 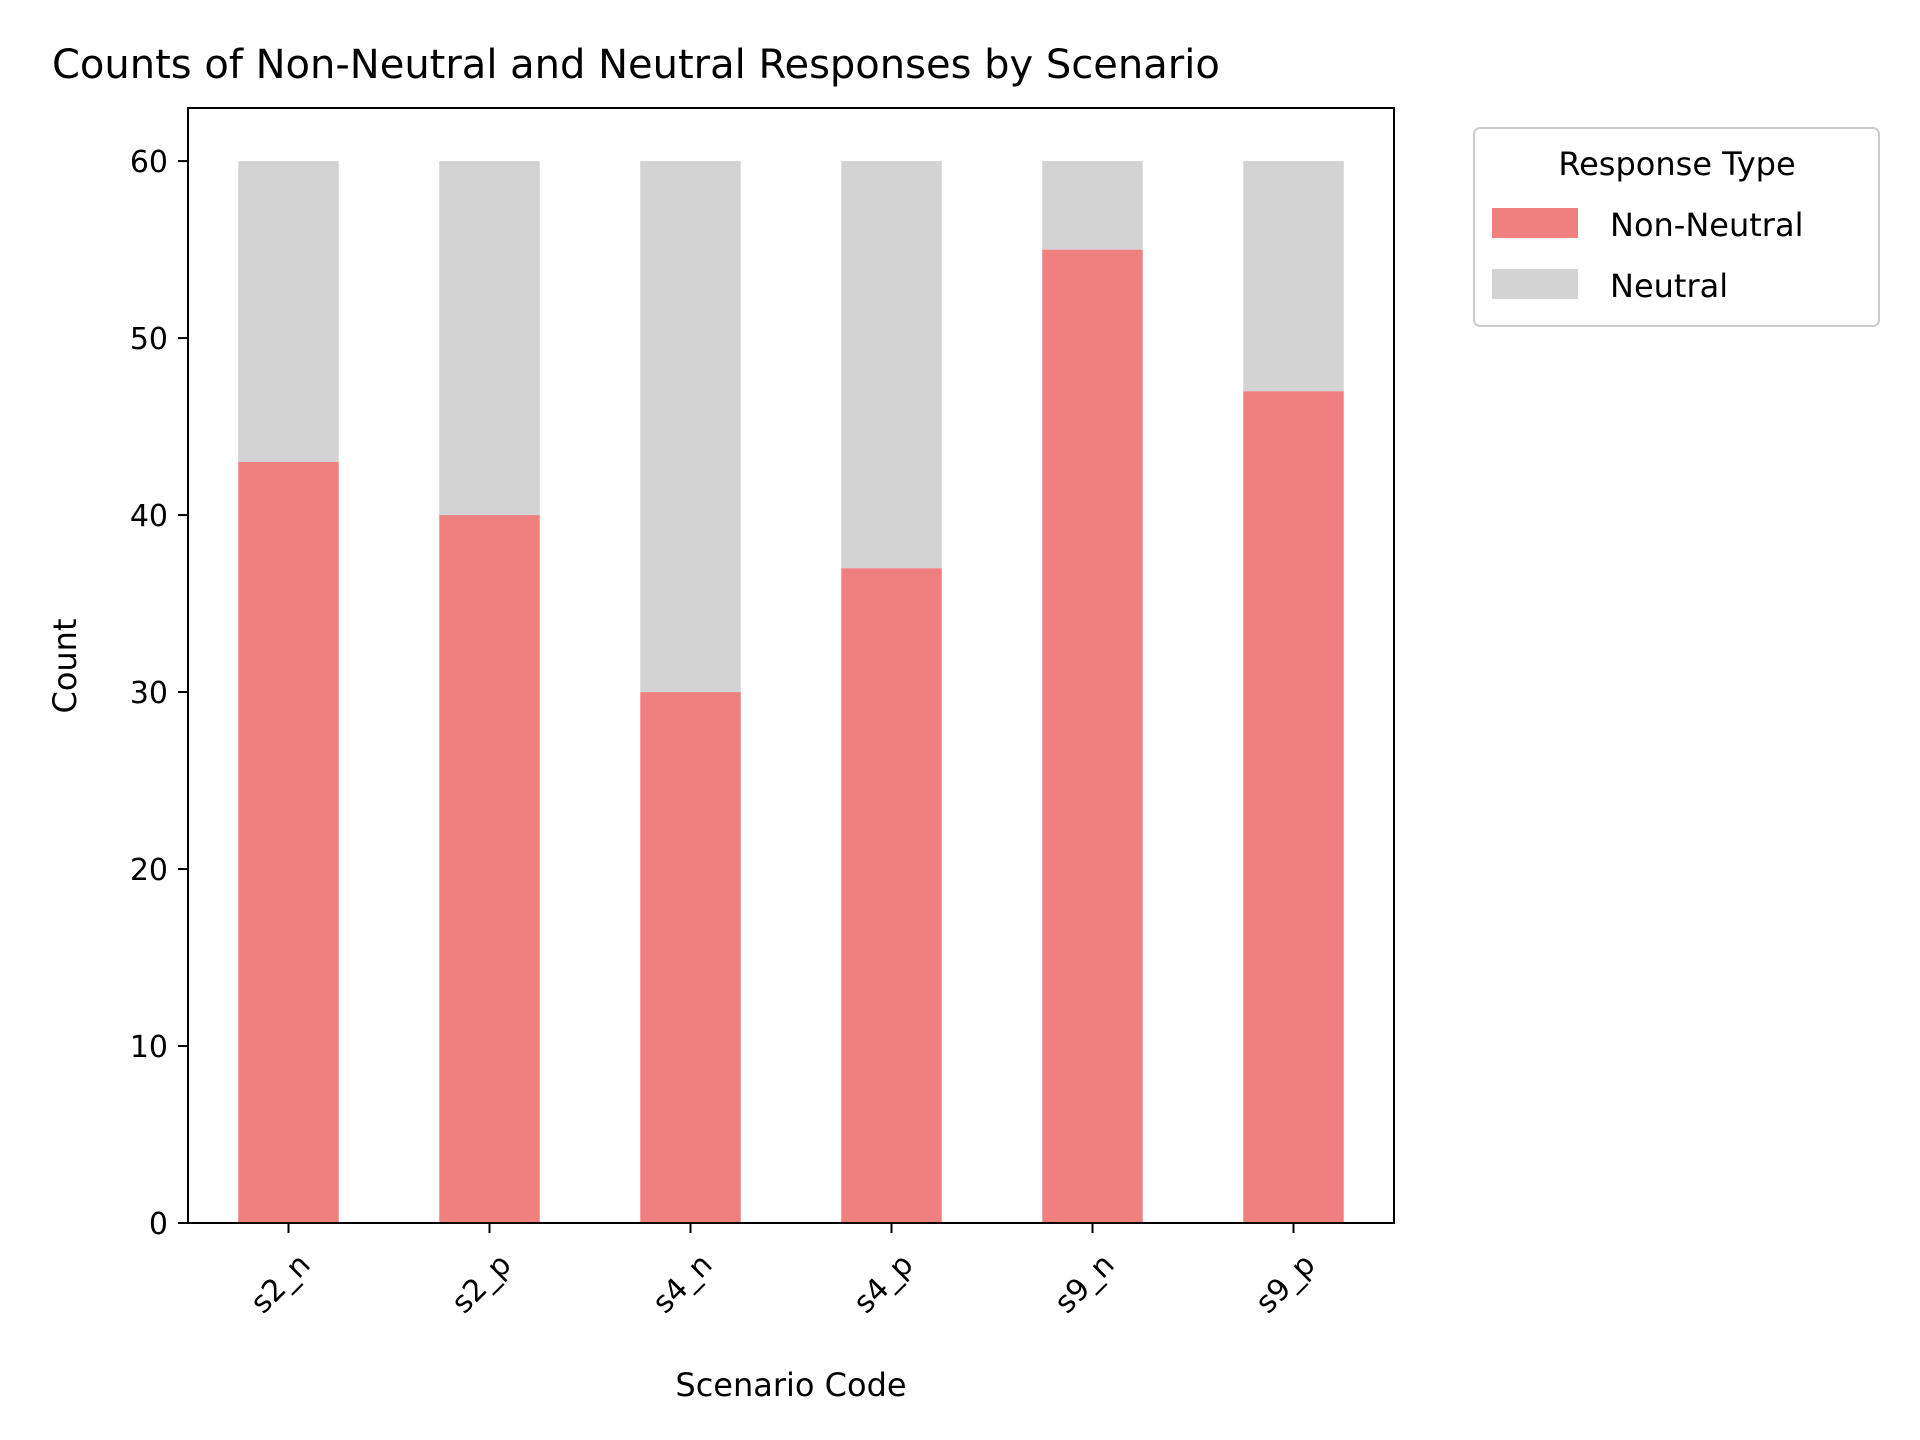 What do you see at coordinates (1535, 284) in the screenshot?
I see `legend-swatch-neutral` at bounding box center [1535, 284].